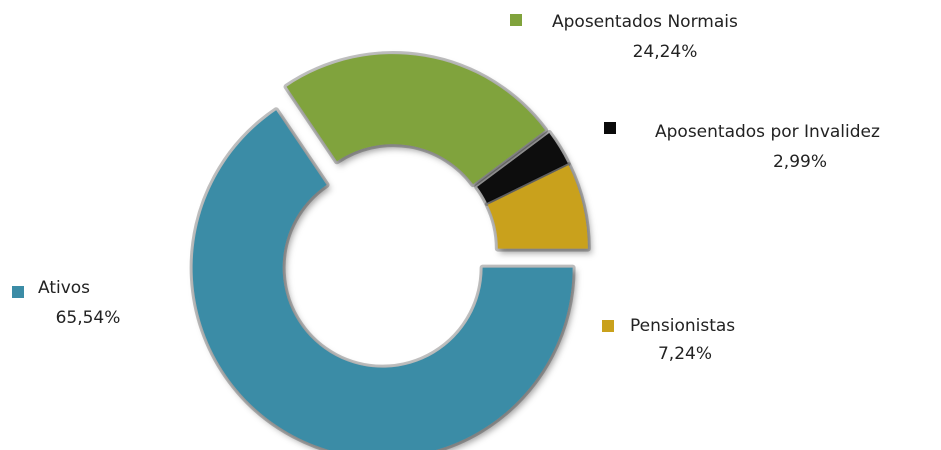  I want to click on segment-label: Aposentados por Invalidez, so click(767, 132).